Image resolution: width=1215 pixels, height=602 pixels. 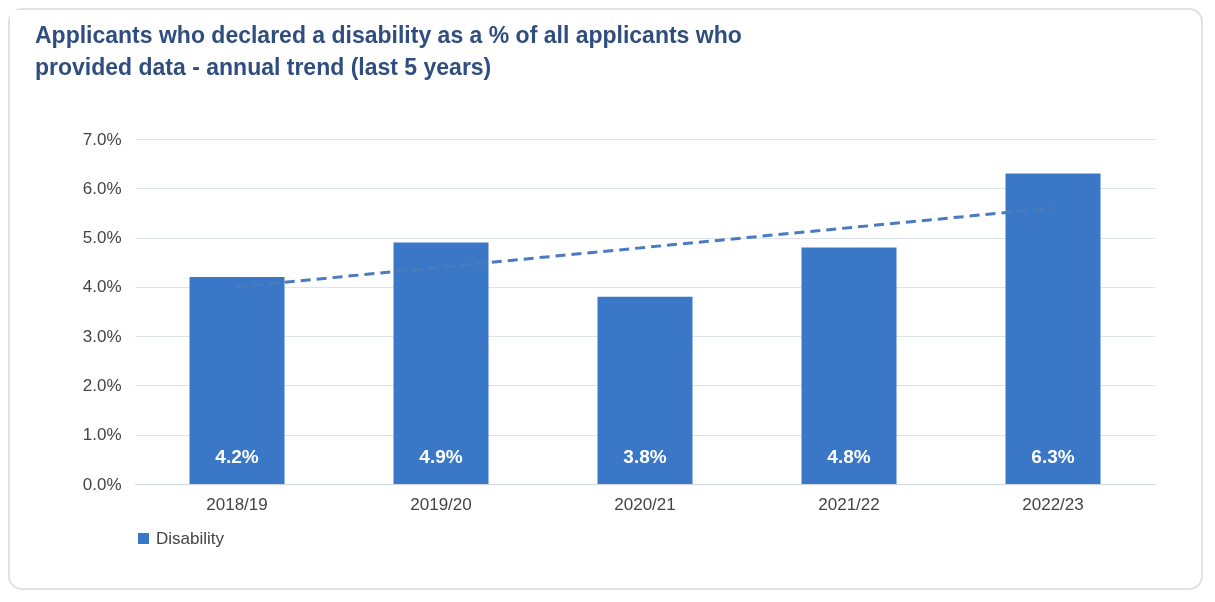 What do you see at coordinates (645, 247) in the screenshot?
I see `line-series` at bounding box center [645, 247].